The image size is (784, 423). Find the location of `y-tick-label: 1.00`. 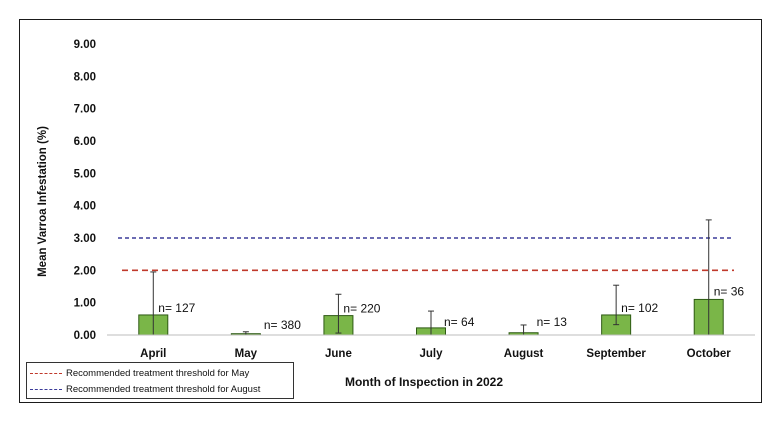

y-tick-label: 1.00 is located at coordinates (85, 304).